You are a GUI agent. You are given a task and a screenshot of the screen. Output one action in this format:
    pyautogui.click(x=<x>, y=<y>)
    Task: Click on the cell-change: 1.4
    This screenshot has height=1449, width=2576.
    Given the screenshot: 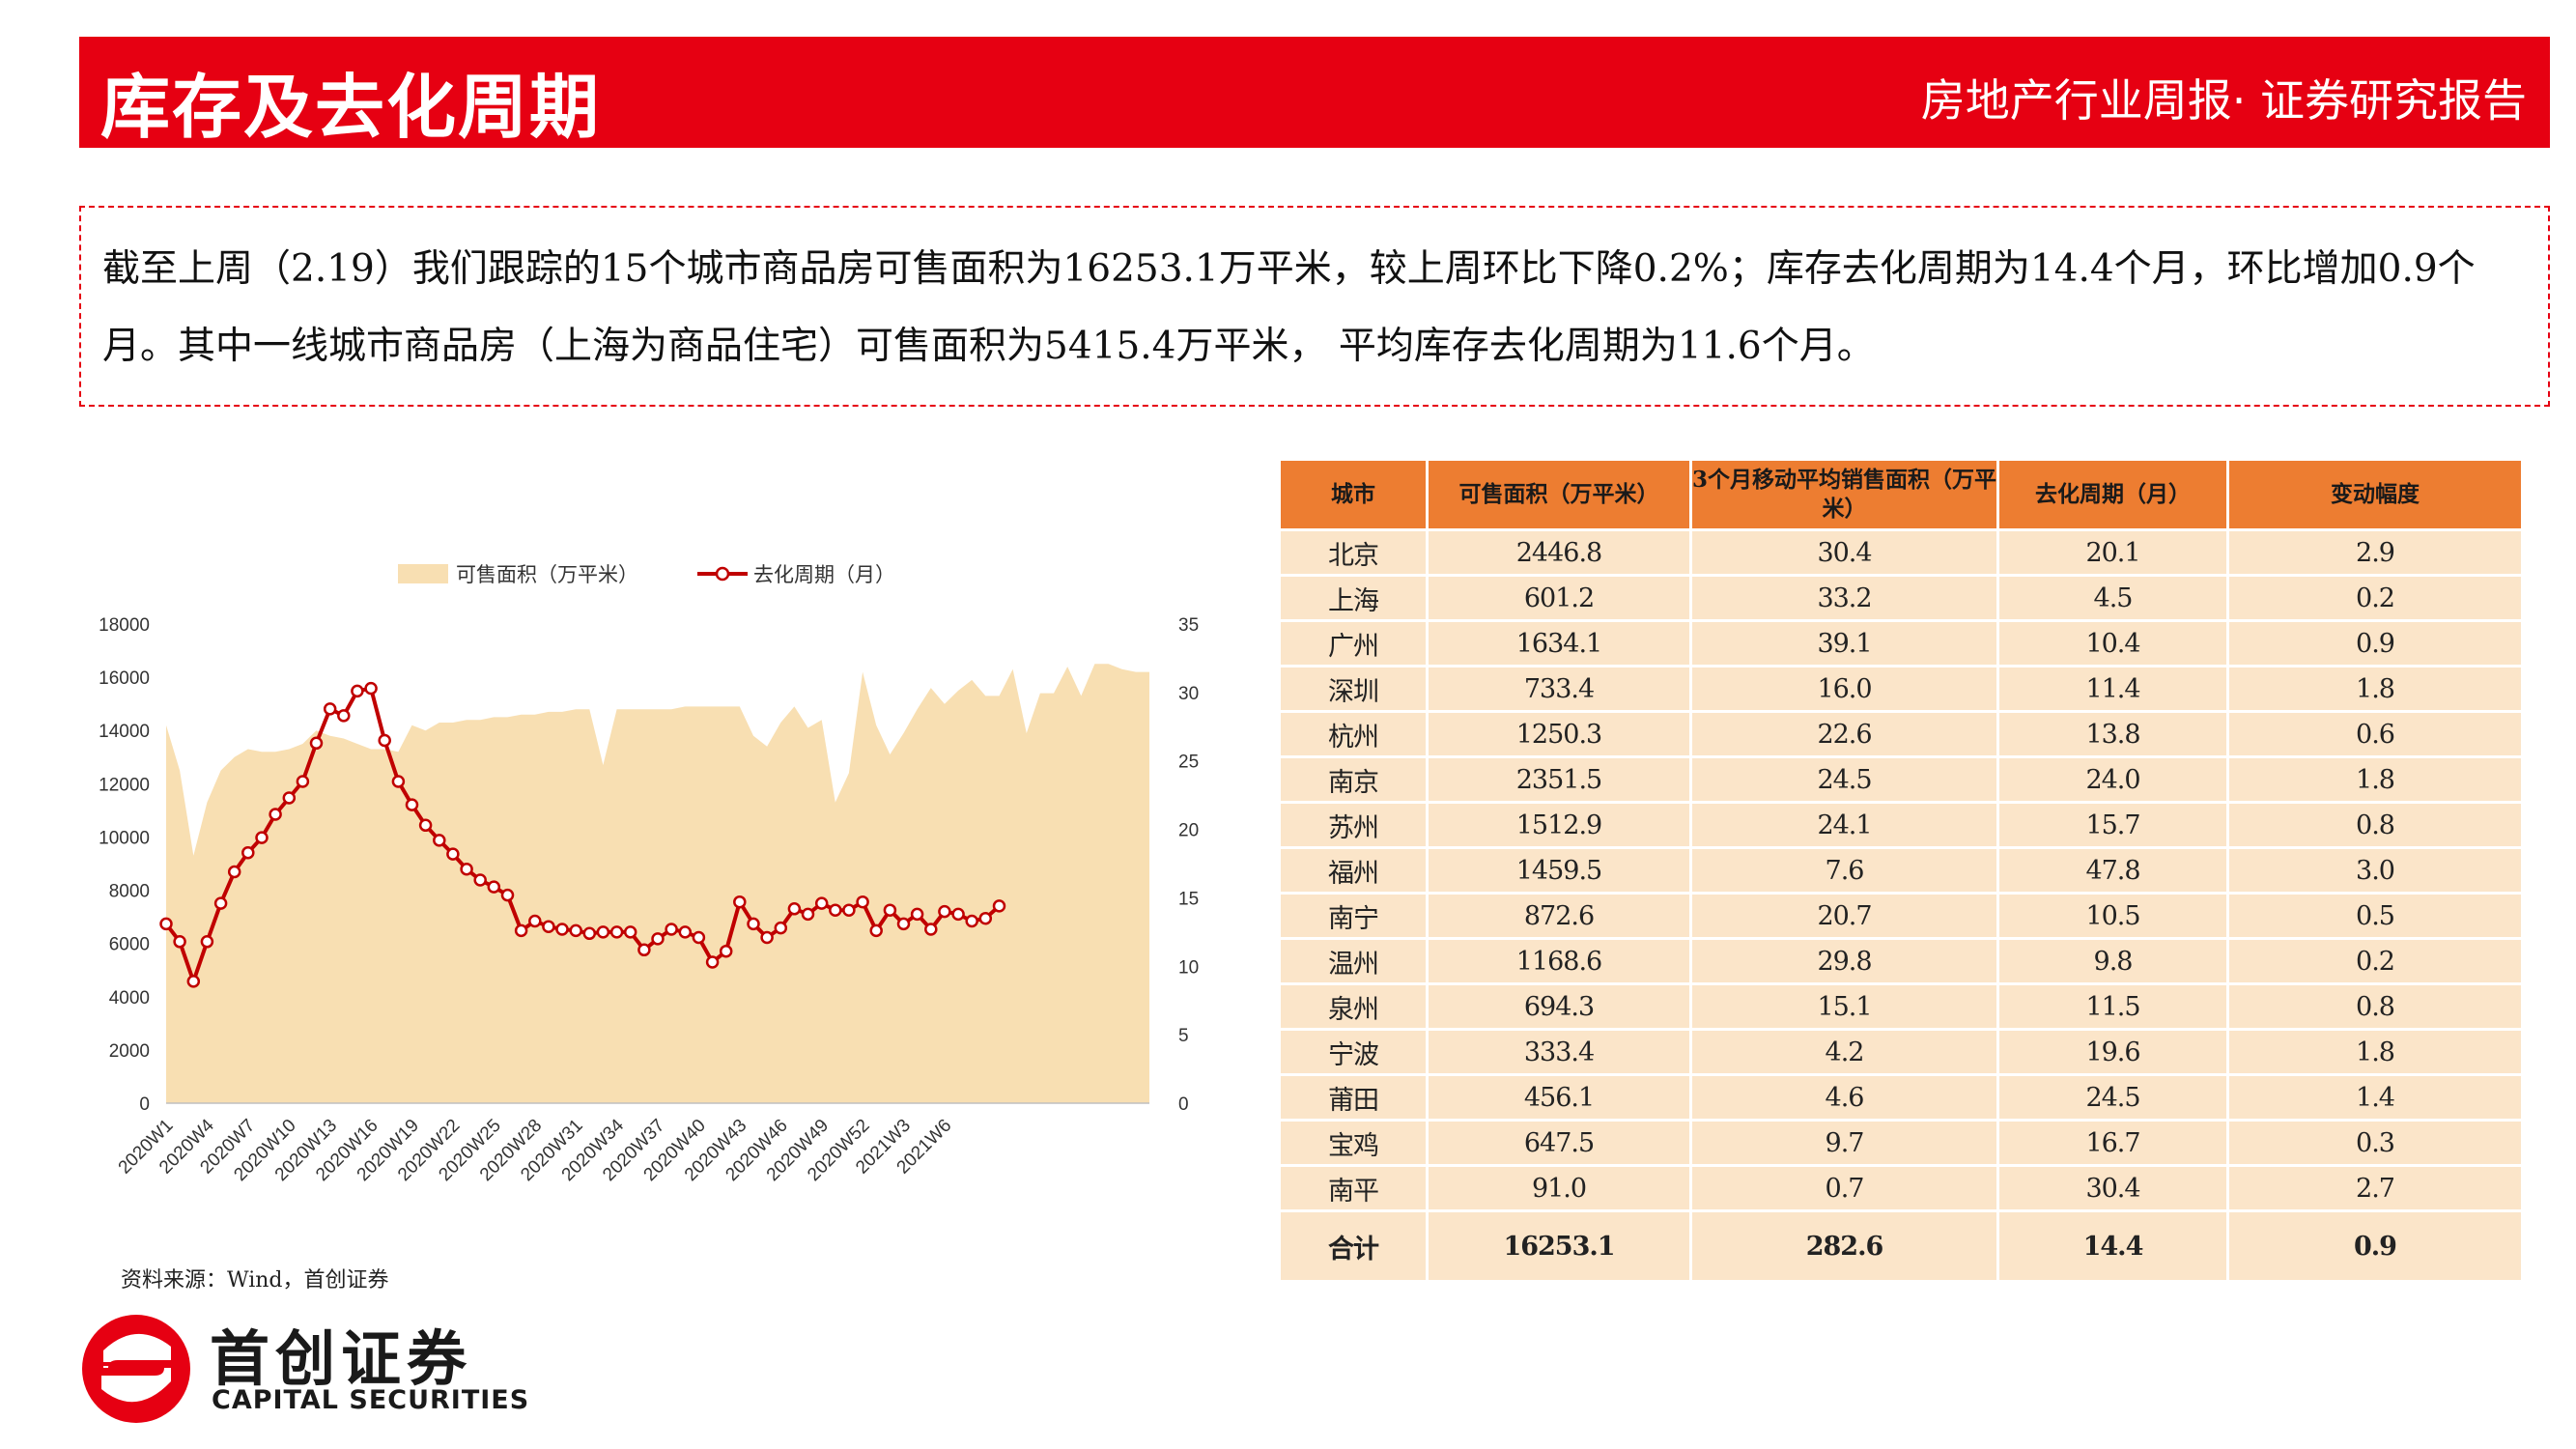 What is the action you would take?
    pyautogui.click(x=2375, y=1097)
    